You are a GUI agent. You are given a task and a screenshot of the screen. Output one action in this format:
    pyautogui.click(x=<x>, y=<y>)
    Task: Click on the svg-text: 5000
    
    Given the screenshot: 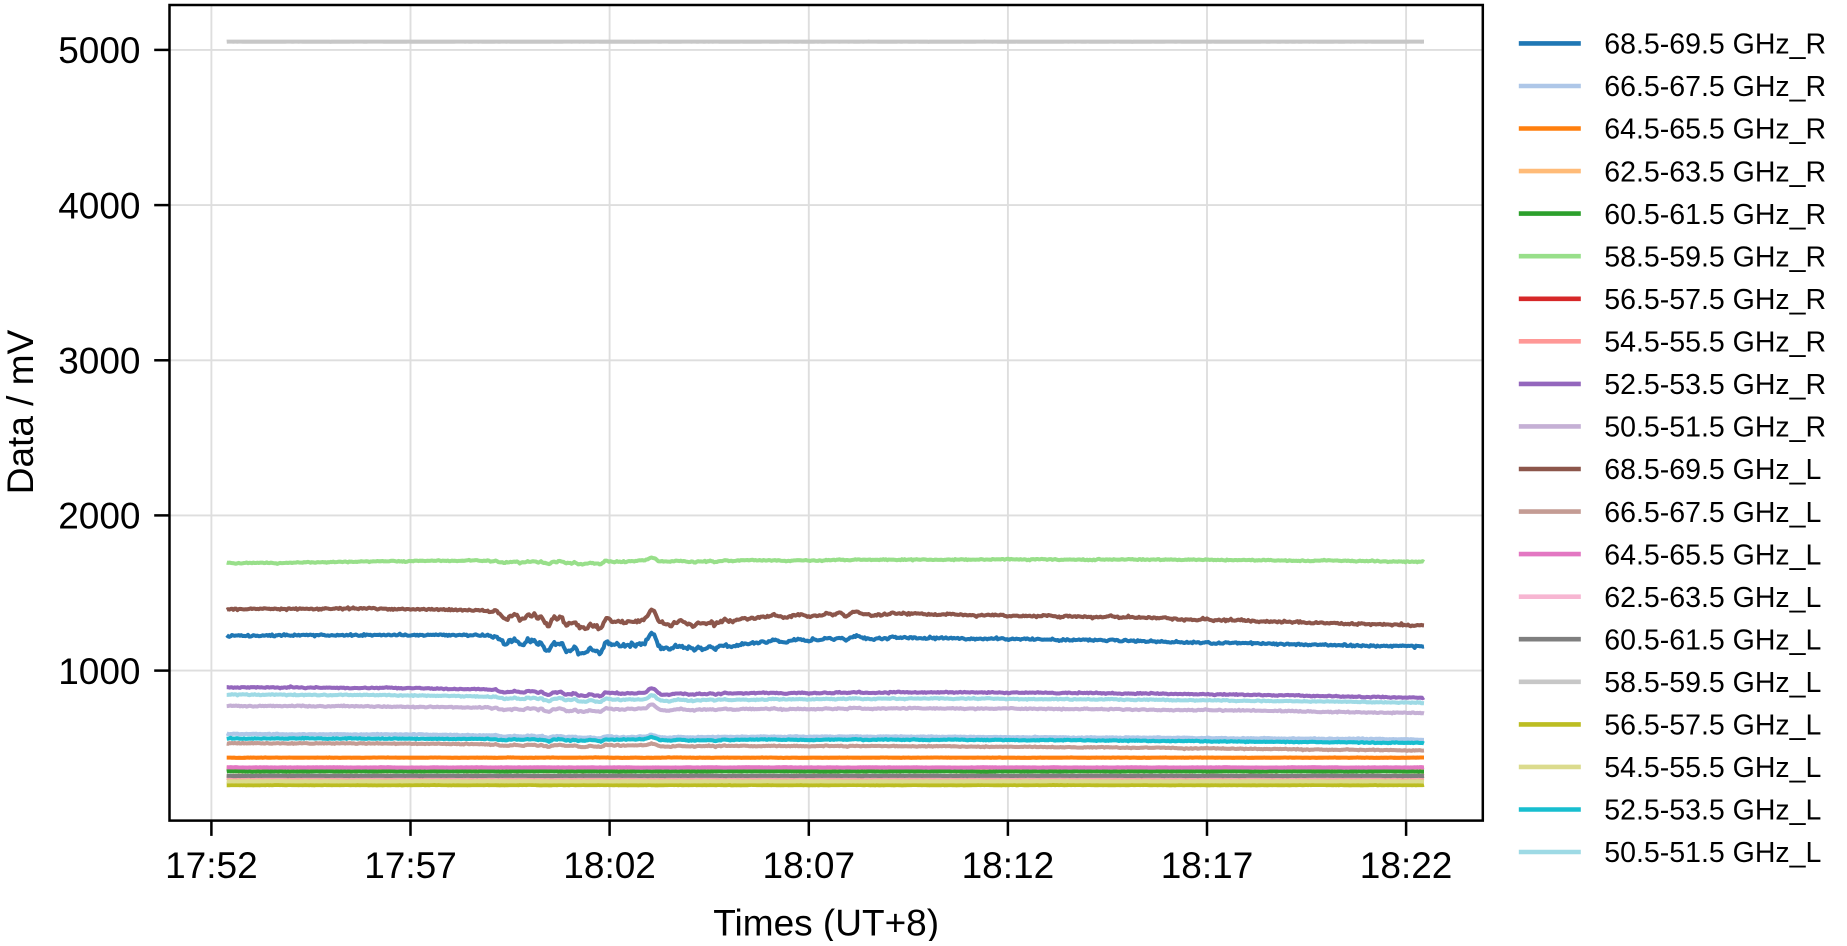 What is the action you would take?
    pyautogui.click(x=99, y=50)
    